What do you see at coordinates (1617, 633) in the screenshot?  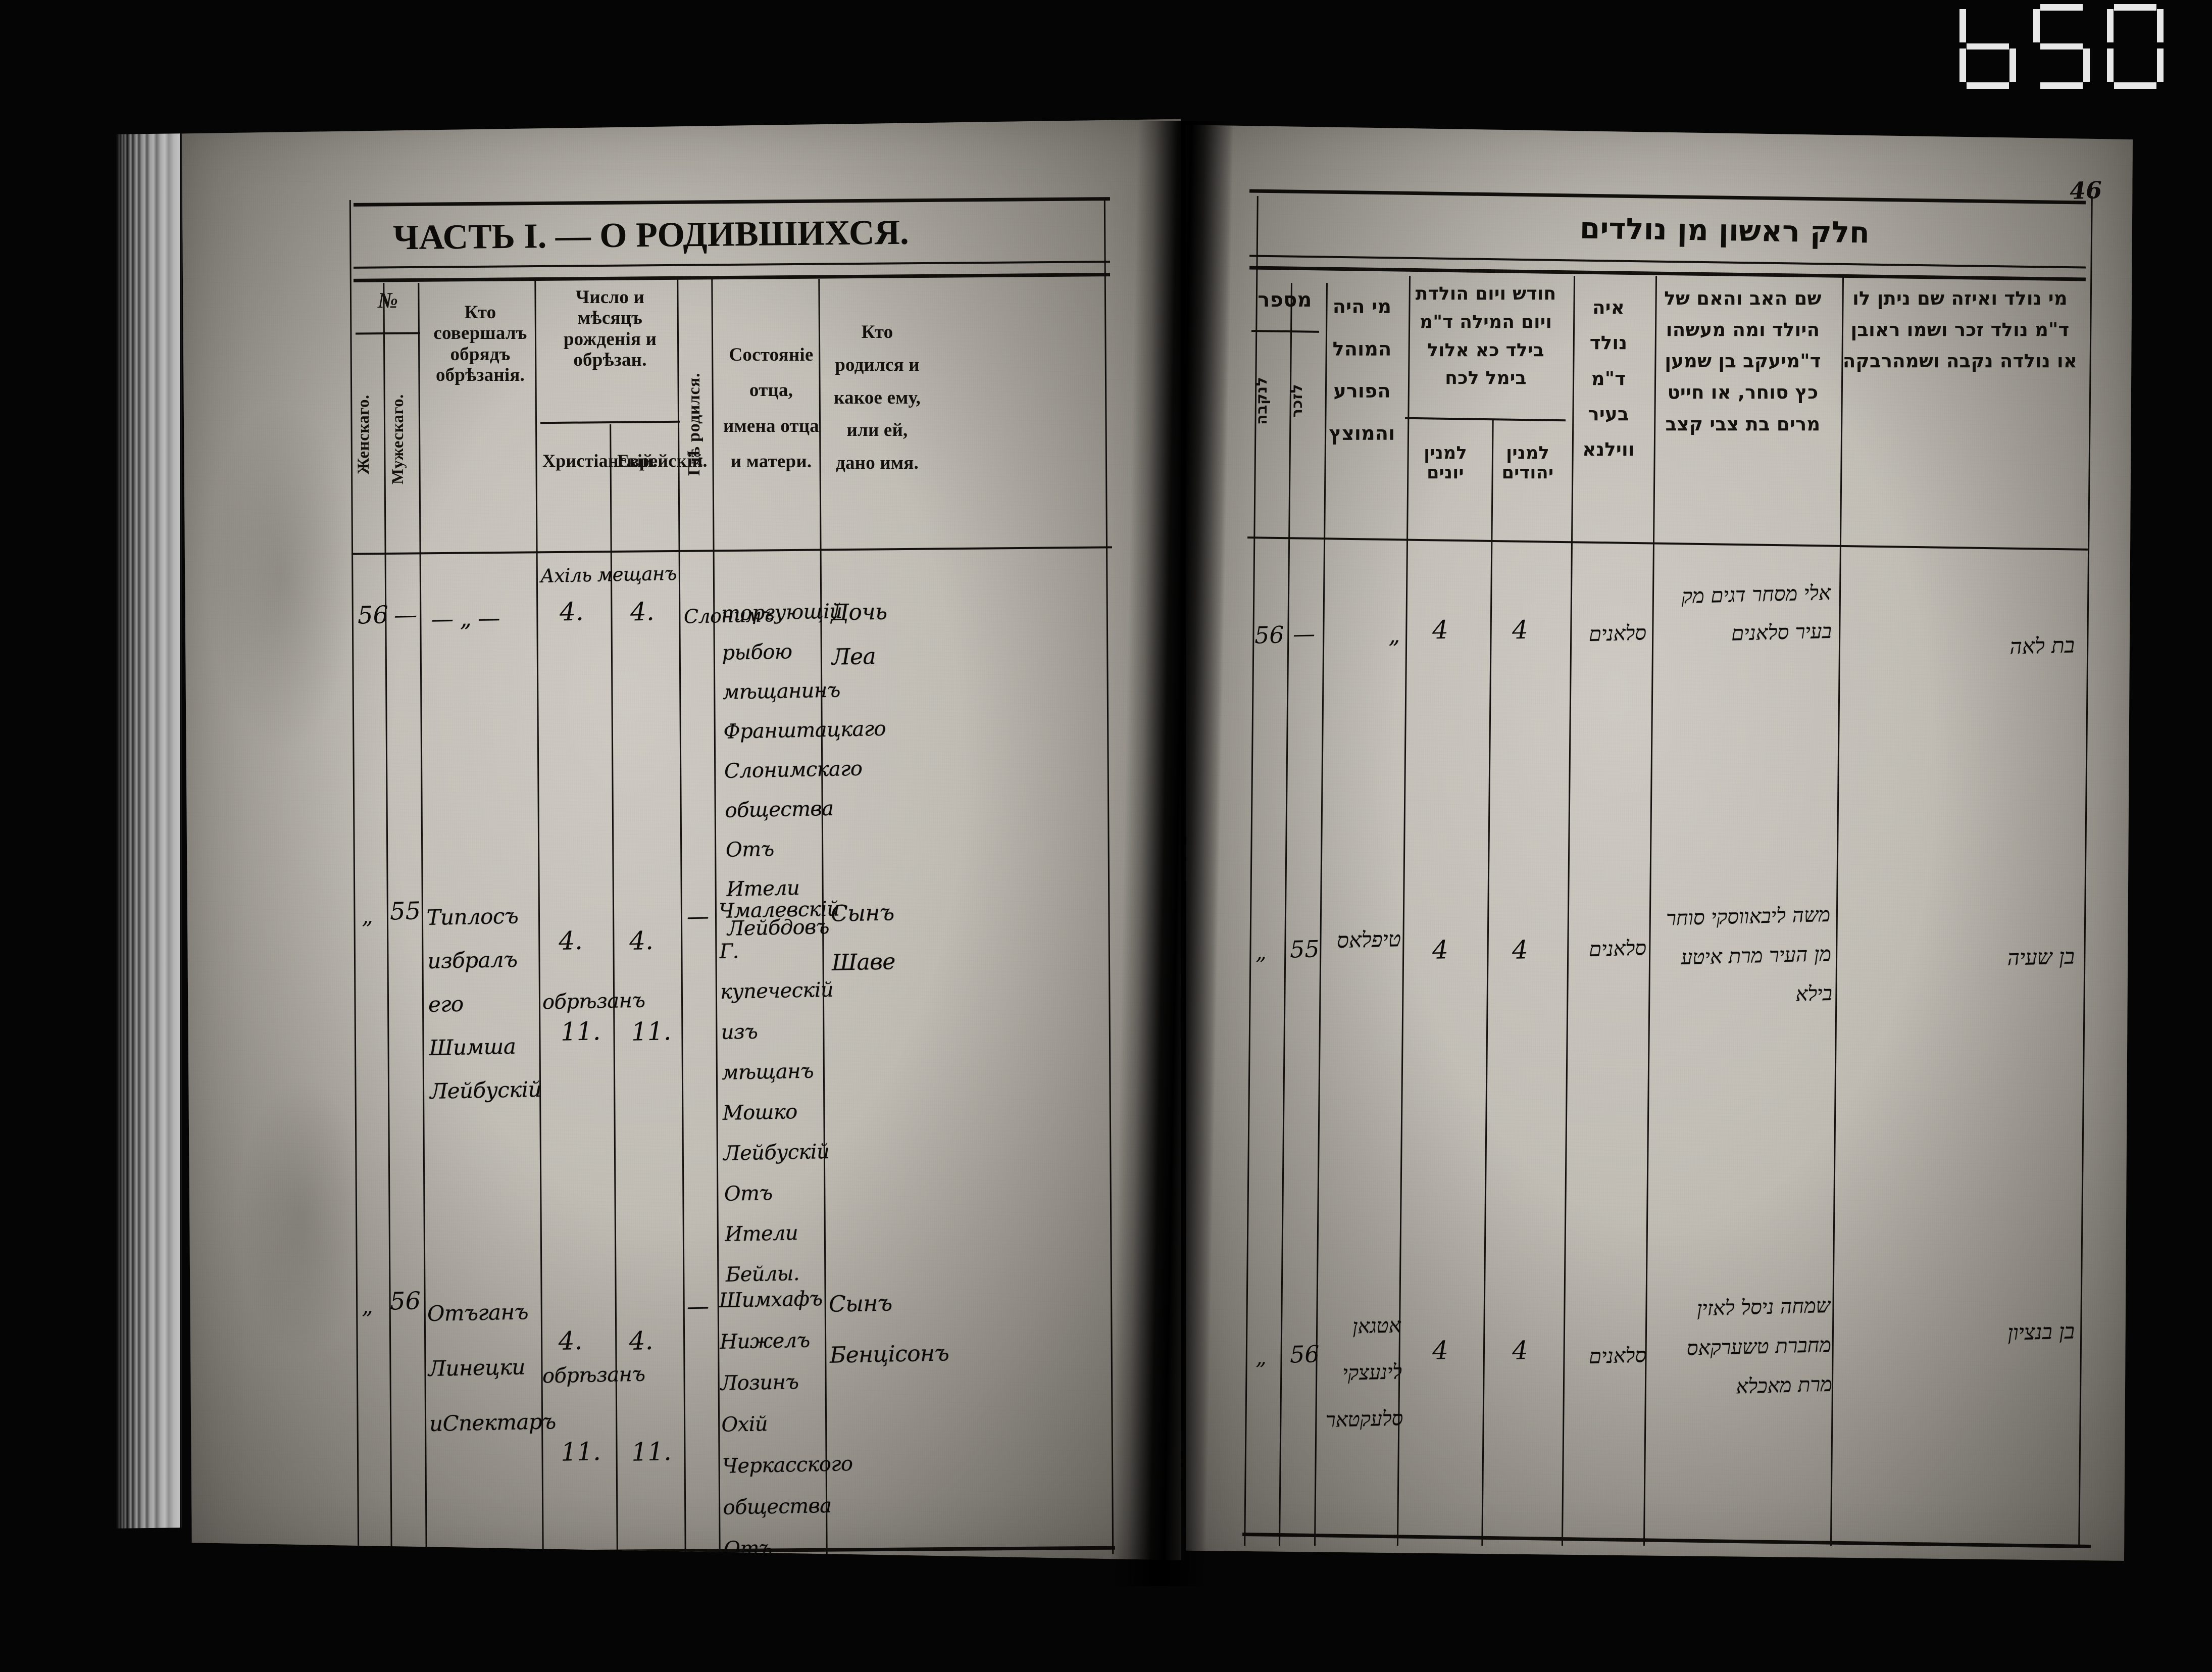 I see `heb-row1-where: סלאנים` at bounding box center [1617, 633].